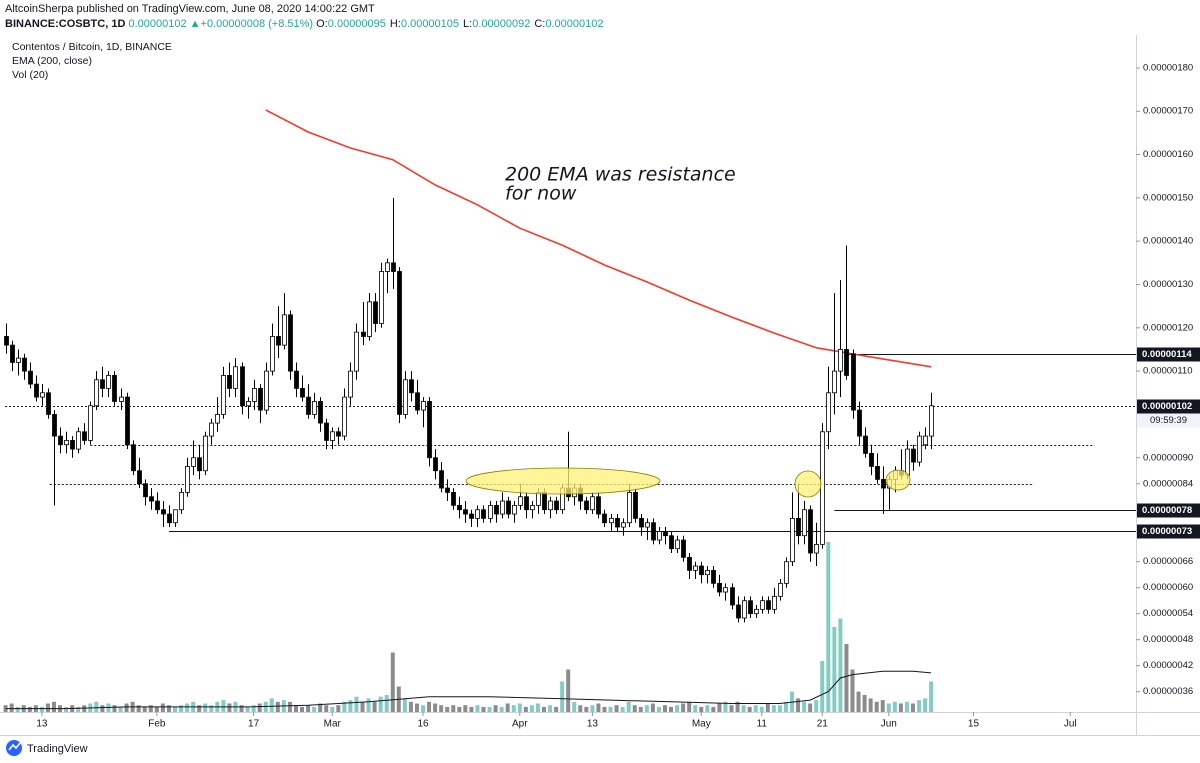  I want to click on y-tick-label: 0.00000130, so click(1168, 284).